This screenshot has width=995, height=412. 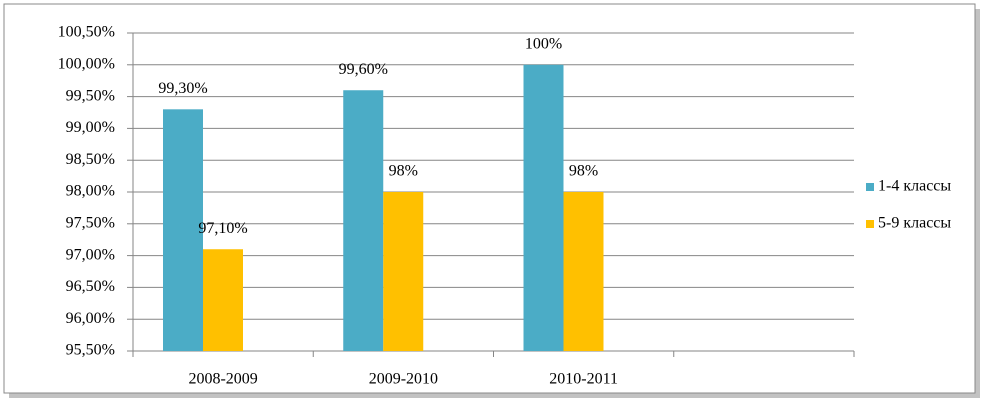 I want to click on y-tick-label: 97,00%, so click(x=90, y=254).